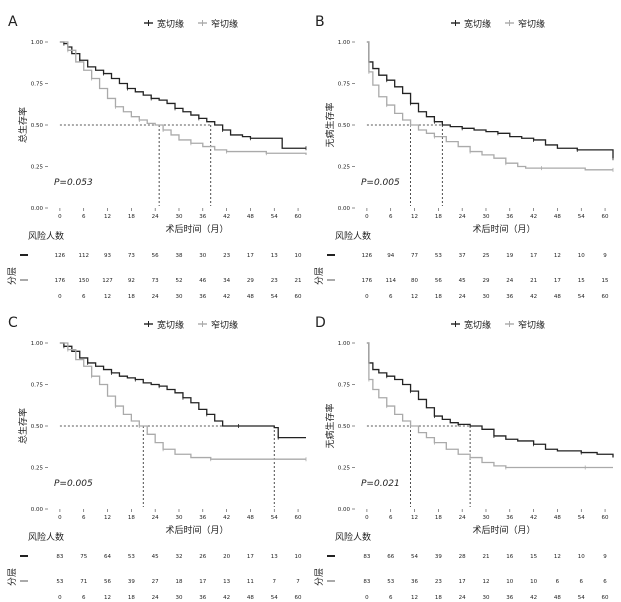  Describe the element at coordinates (13, 323) in the screenshot. I see `panel-label: C` at that location.